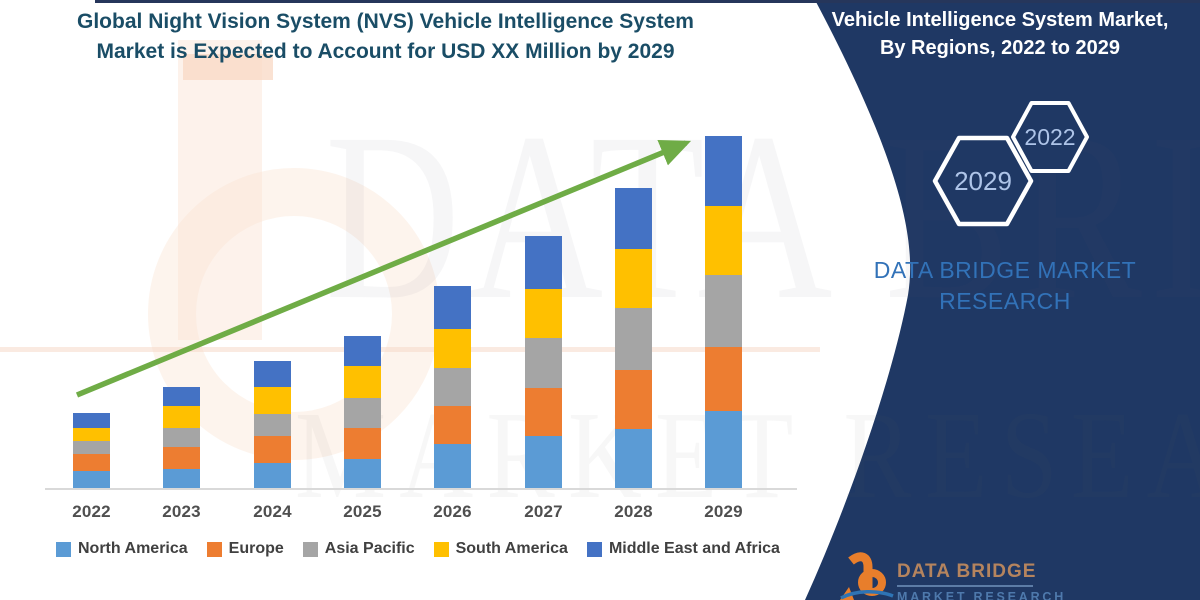 The width and height of the screenshot is (1200, 600). Describe the element at coordinates (369, 548) in the screenshot. I see `legend-label: Asia Pacific` at that location.